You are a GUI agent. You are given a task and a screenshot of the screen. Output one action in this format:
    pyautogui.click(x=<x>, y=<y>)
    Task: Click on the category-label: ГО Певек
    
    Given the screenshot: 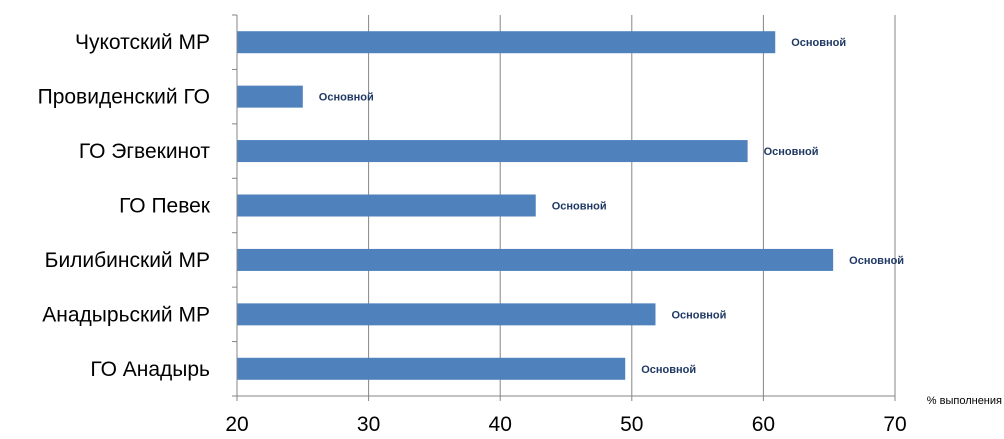 What is the action you would take?
    pyautogui.click(x=165, y=206)
    